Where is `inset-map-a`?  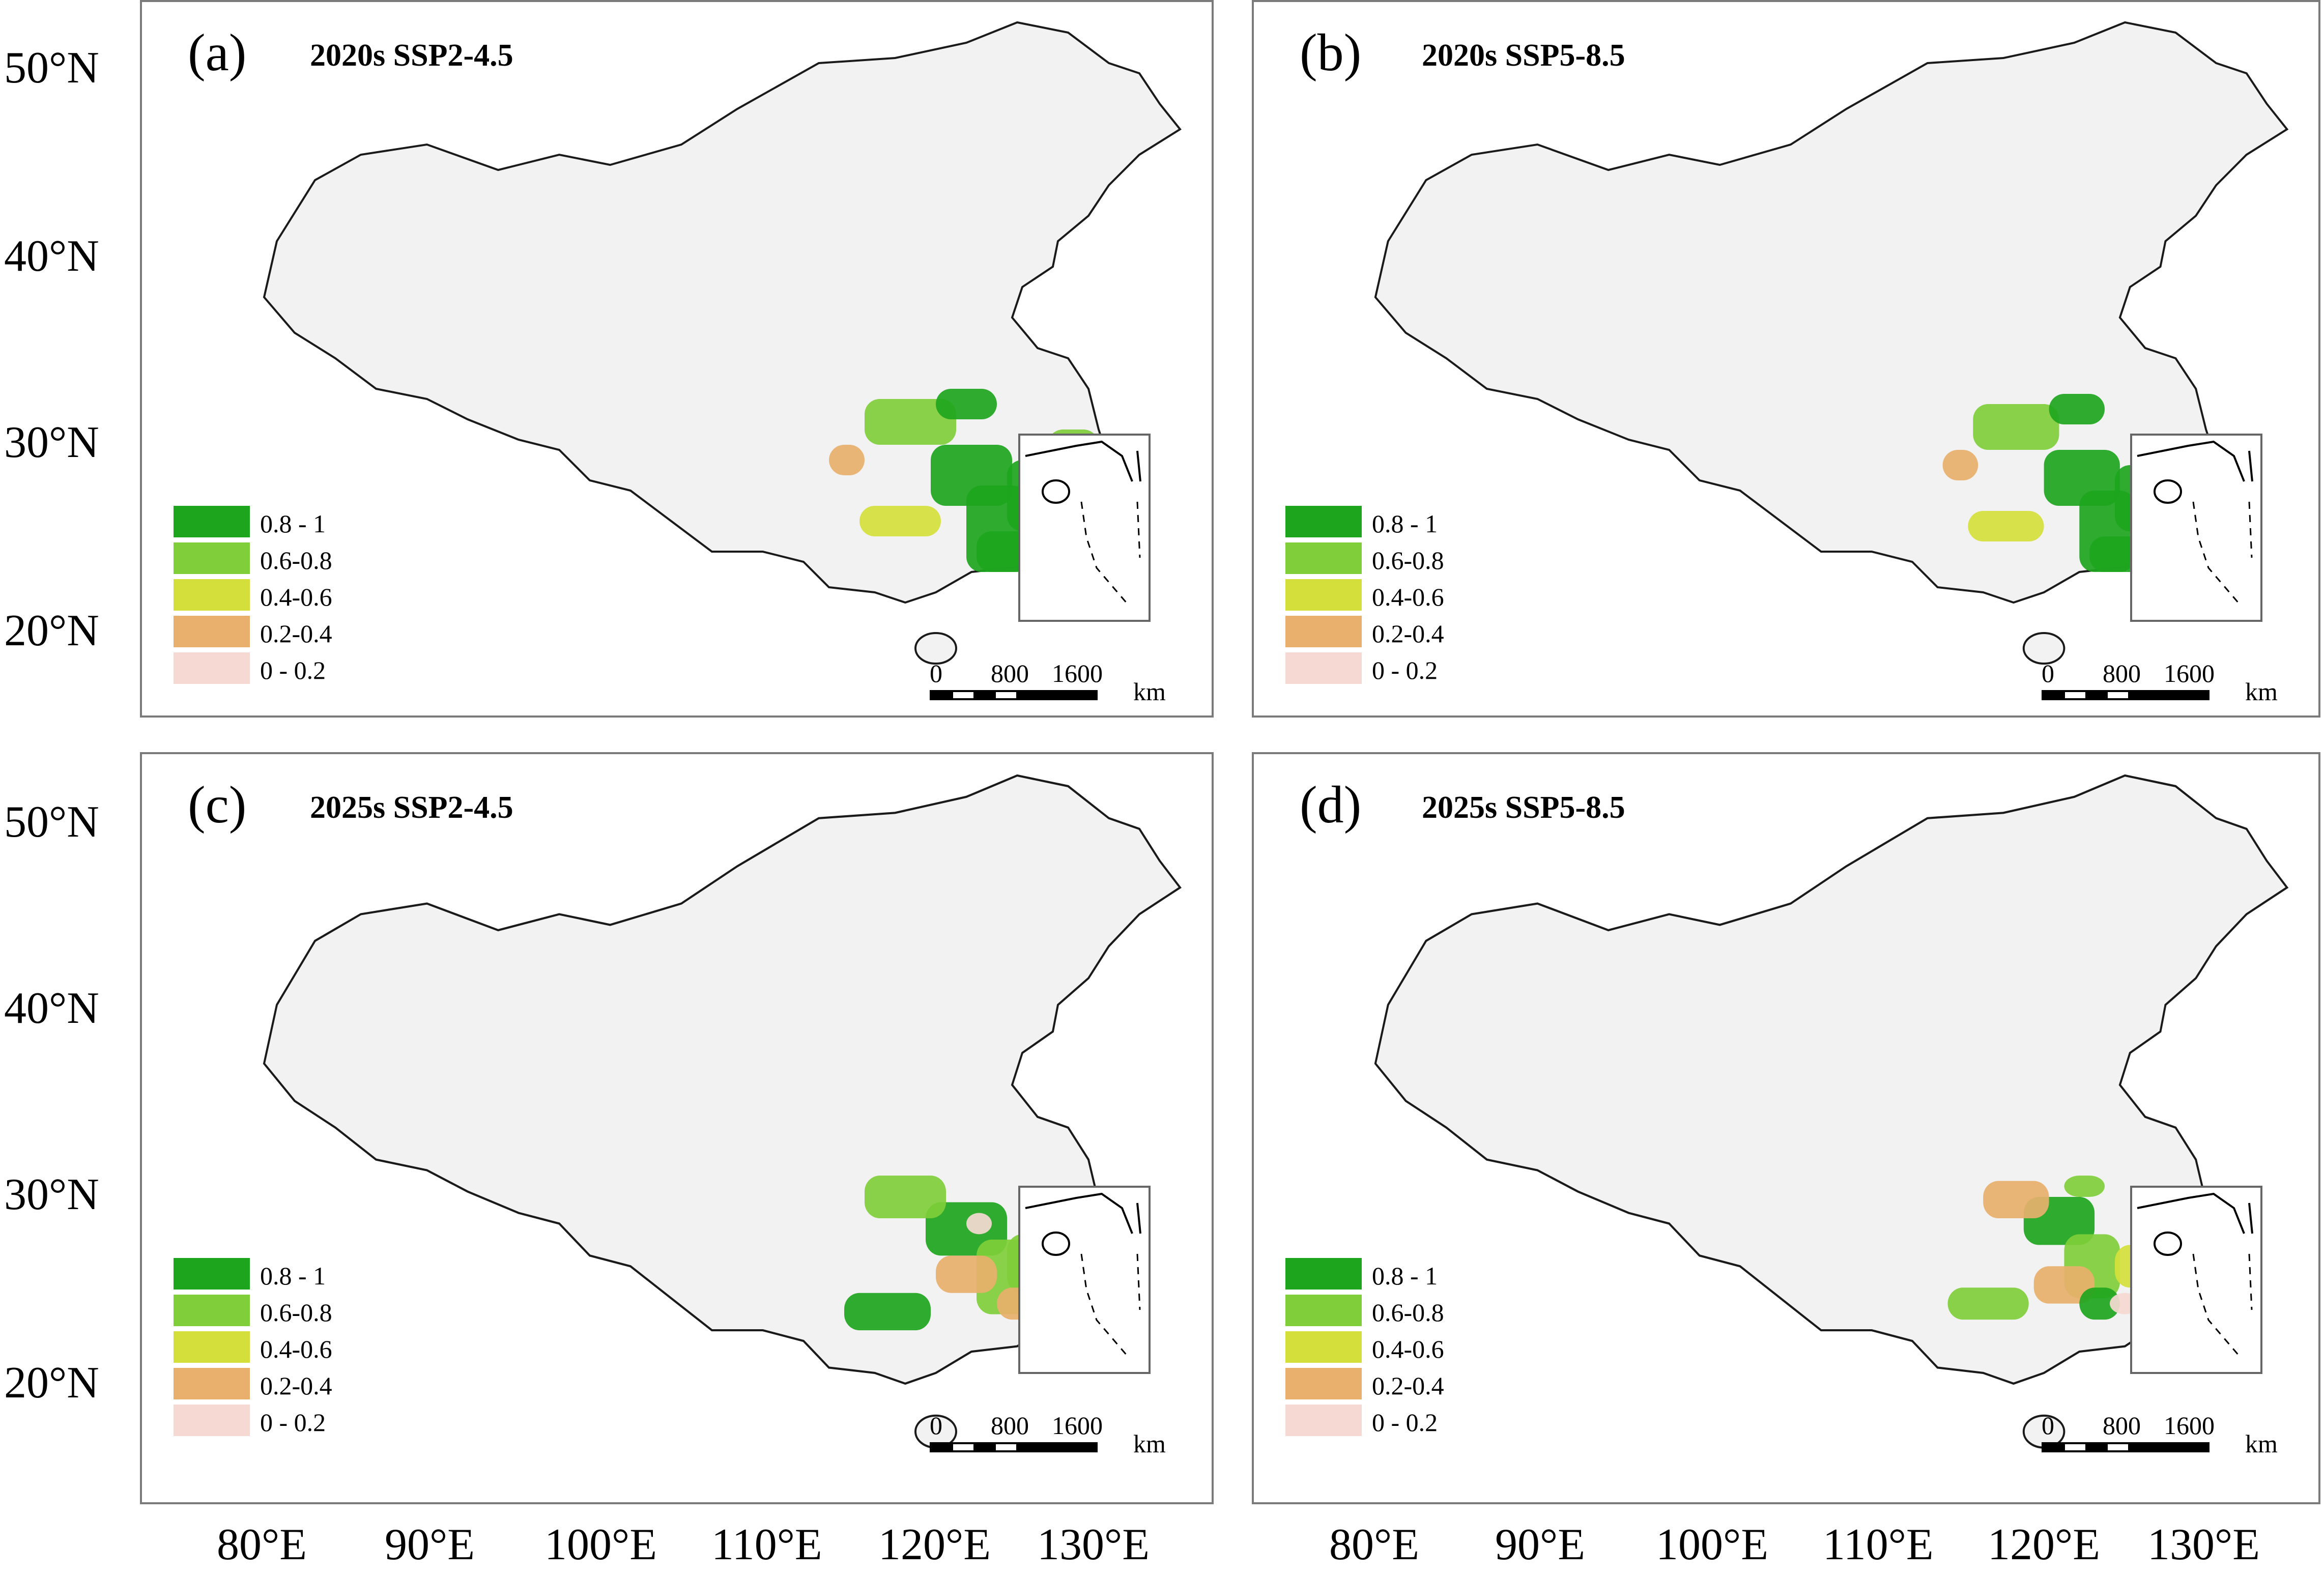 inset-map-a is located at coordinates (1084, 528).